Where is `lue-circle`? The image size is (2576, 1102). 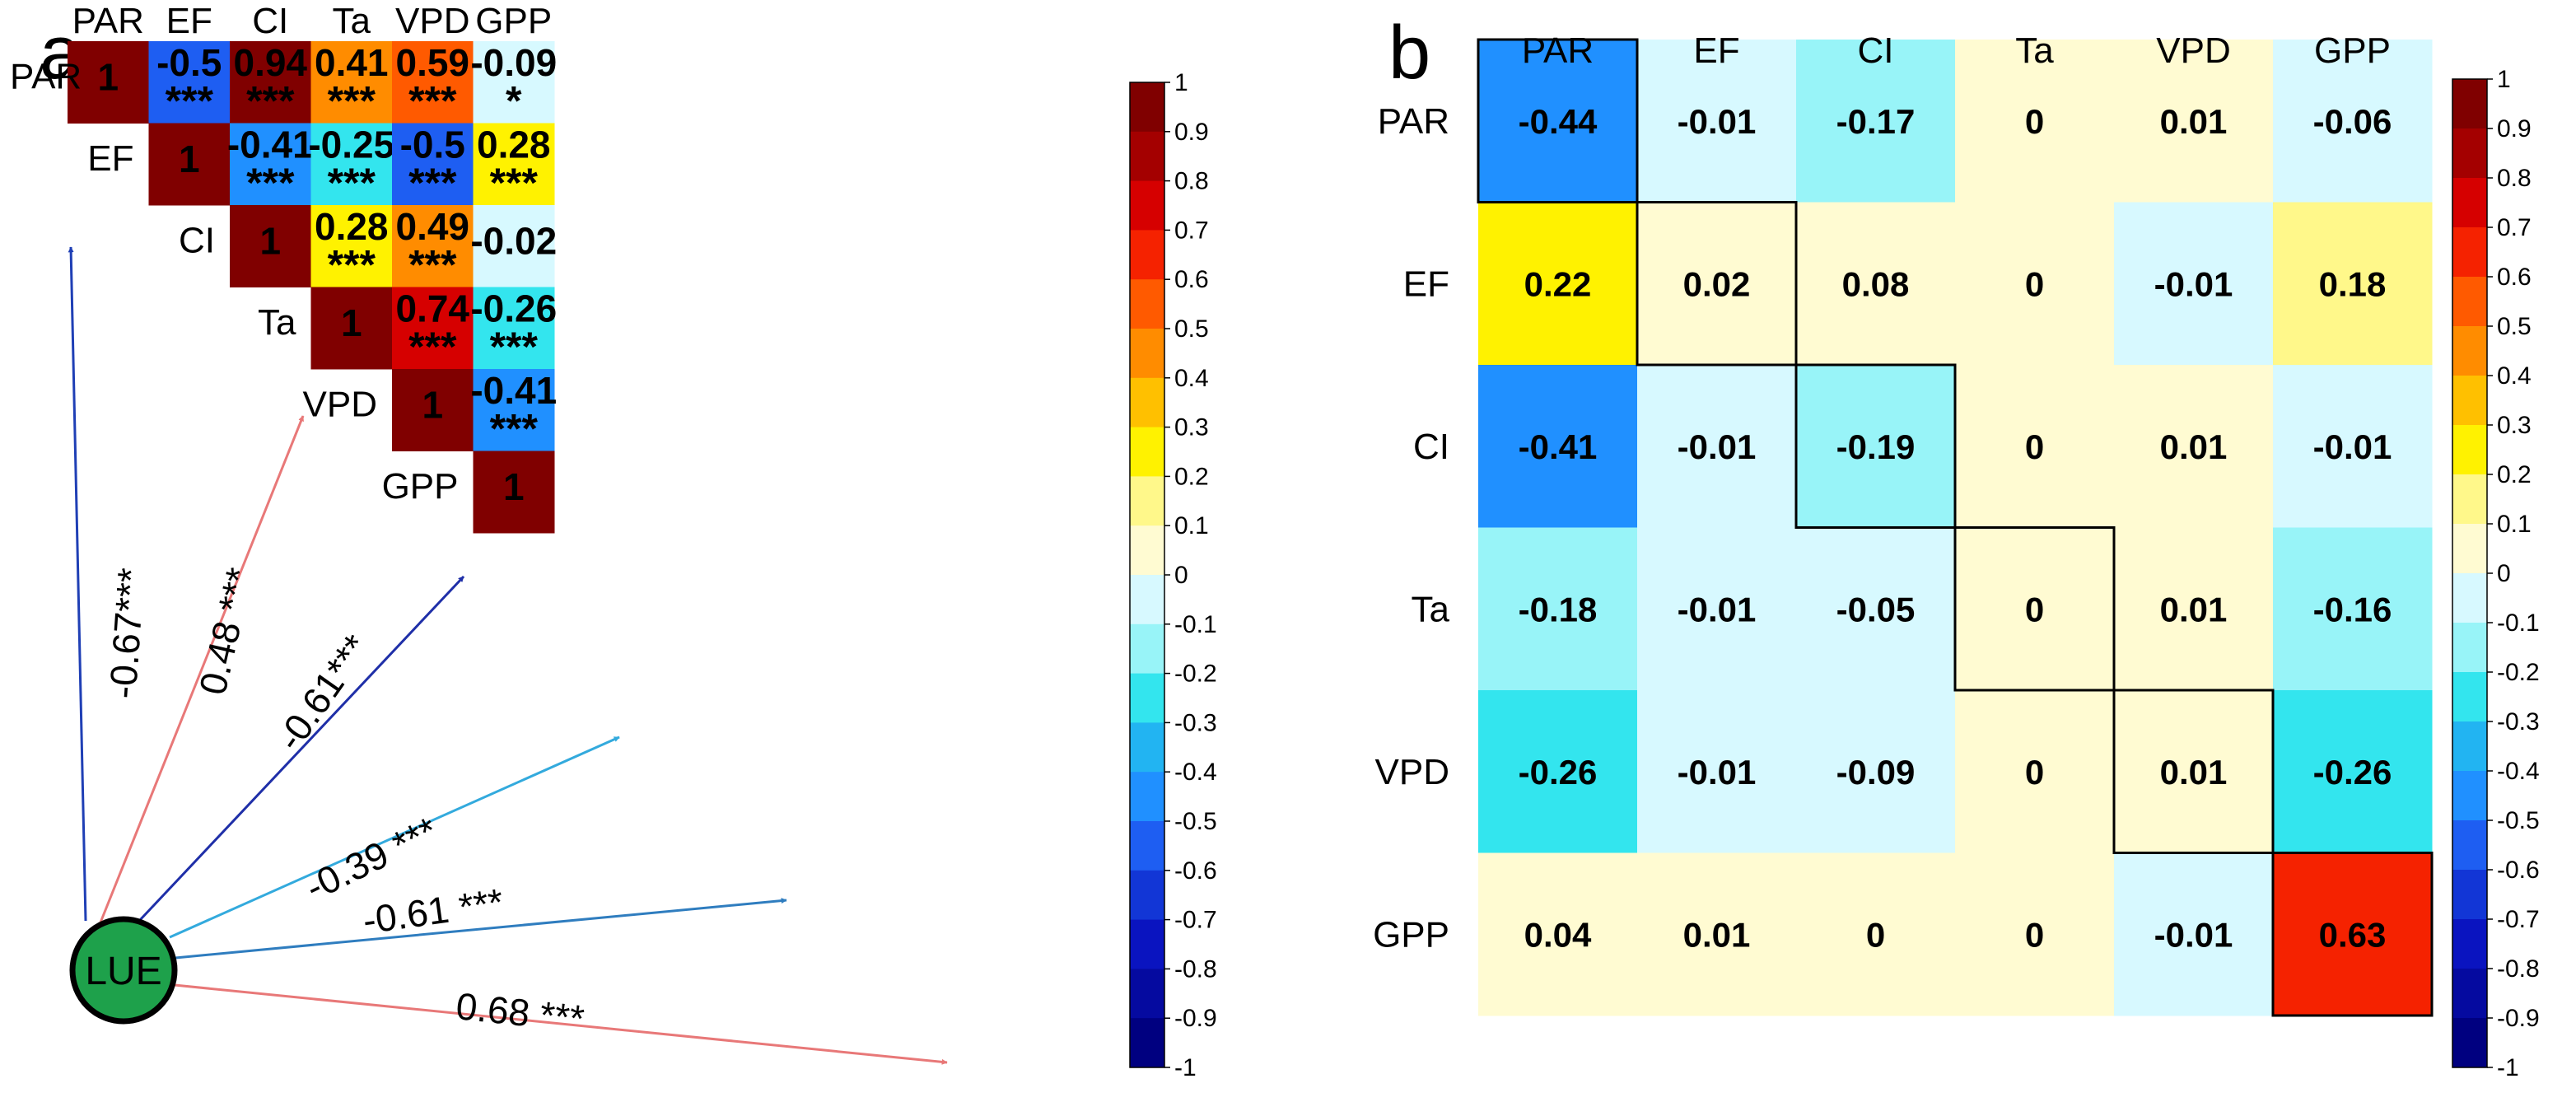
lue-circle is located at coordinates (123, 970).